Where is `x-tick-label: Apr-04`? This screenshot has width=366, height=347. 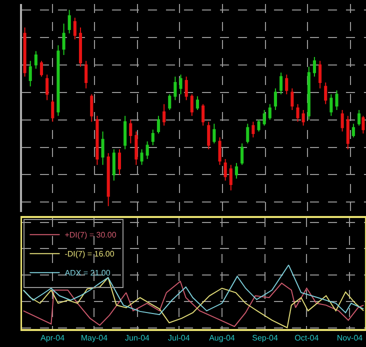
x-tick-label: Apr-04 is located at coordinates (53, 338).